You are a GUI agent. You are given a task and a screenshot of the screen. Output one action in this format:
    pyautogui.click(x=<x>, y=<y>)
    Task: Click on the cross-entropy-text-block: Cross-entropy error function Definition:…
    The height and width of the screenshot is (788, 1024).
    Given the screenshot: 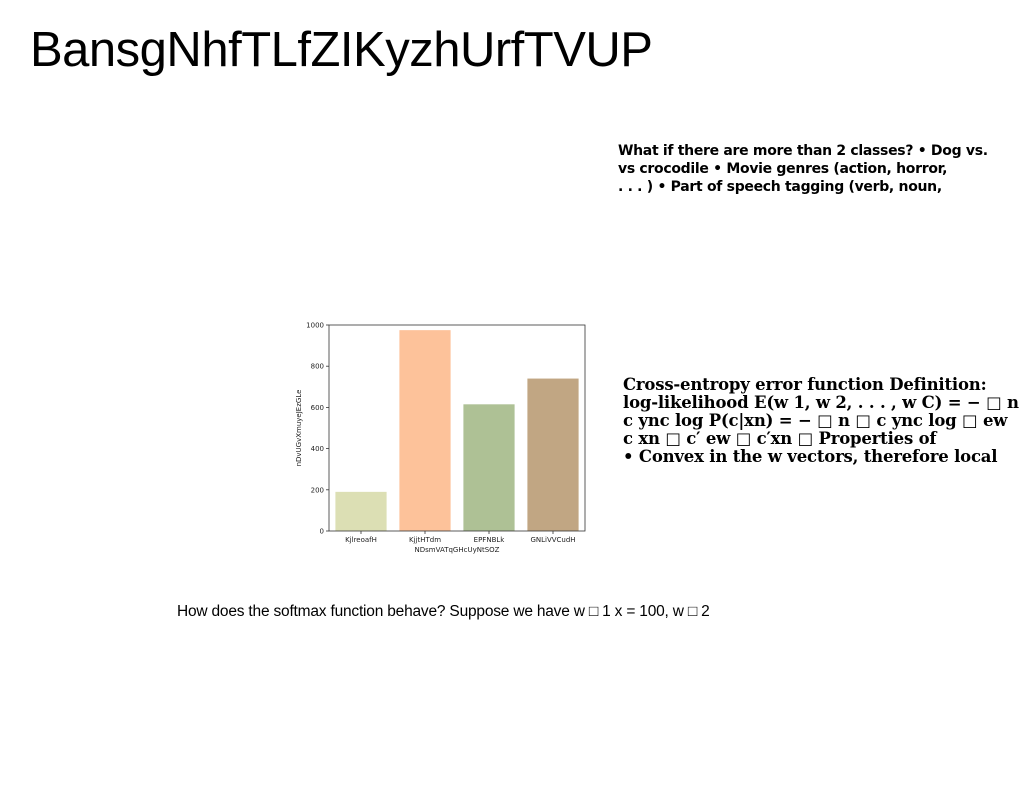 What is the action you would take?
    pyautogui.click(x=823, y=421)
    